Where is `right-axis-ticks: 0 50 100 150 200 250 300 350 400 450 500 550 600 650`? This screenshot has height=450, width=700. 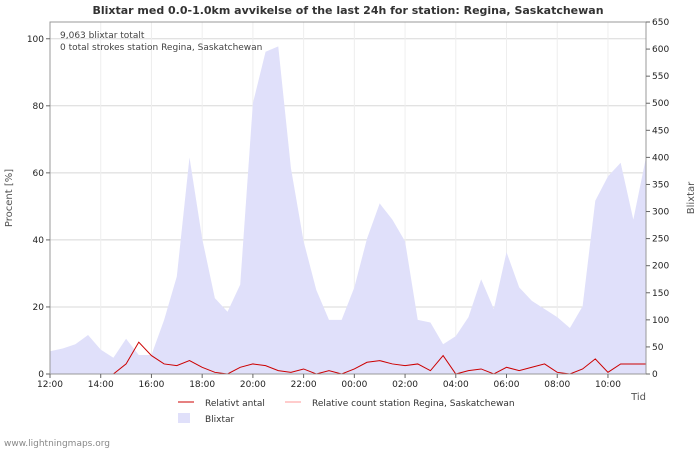
right-axis-ticks: 0 50 100 150 200 250 300 350 400 450 500 550 600 650 is located at coordinates (657, 199).